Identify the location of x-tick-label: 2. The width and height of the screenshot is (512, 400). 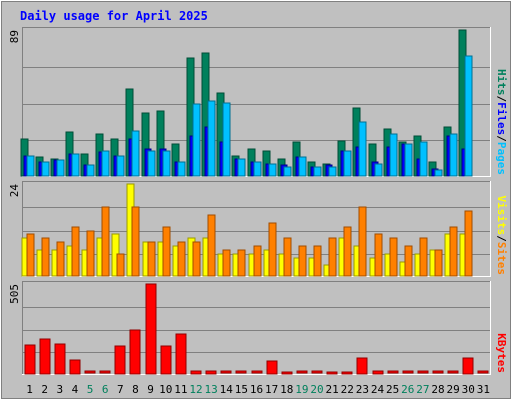
(44, 389).